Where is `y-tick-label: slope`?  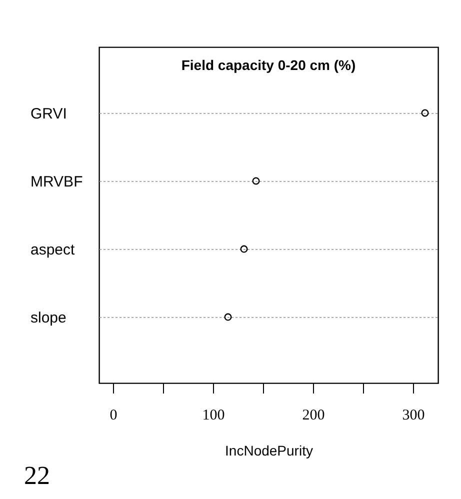 y-tick-label: slope is located at coordinates (48, 318).